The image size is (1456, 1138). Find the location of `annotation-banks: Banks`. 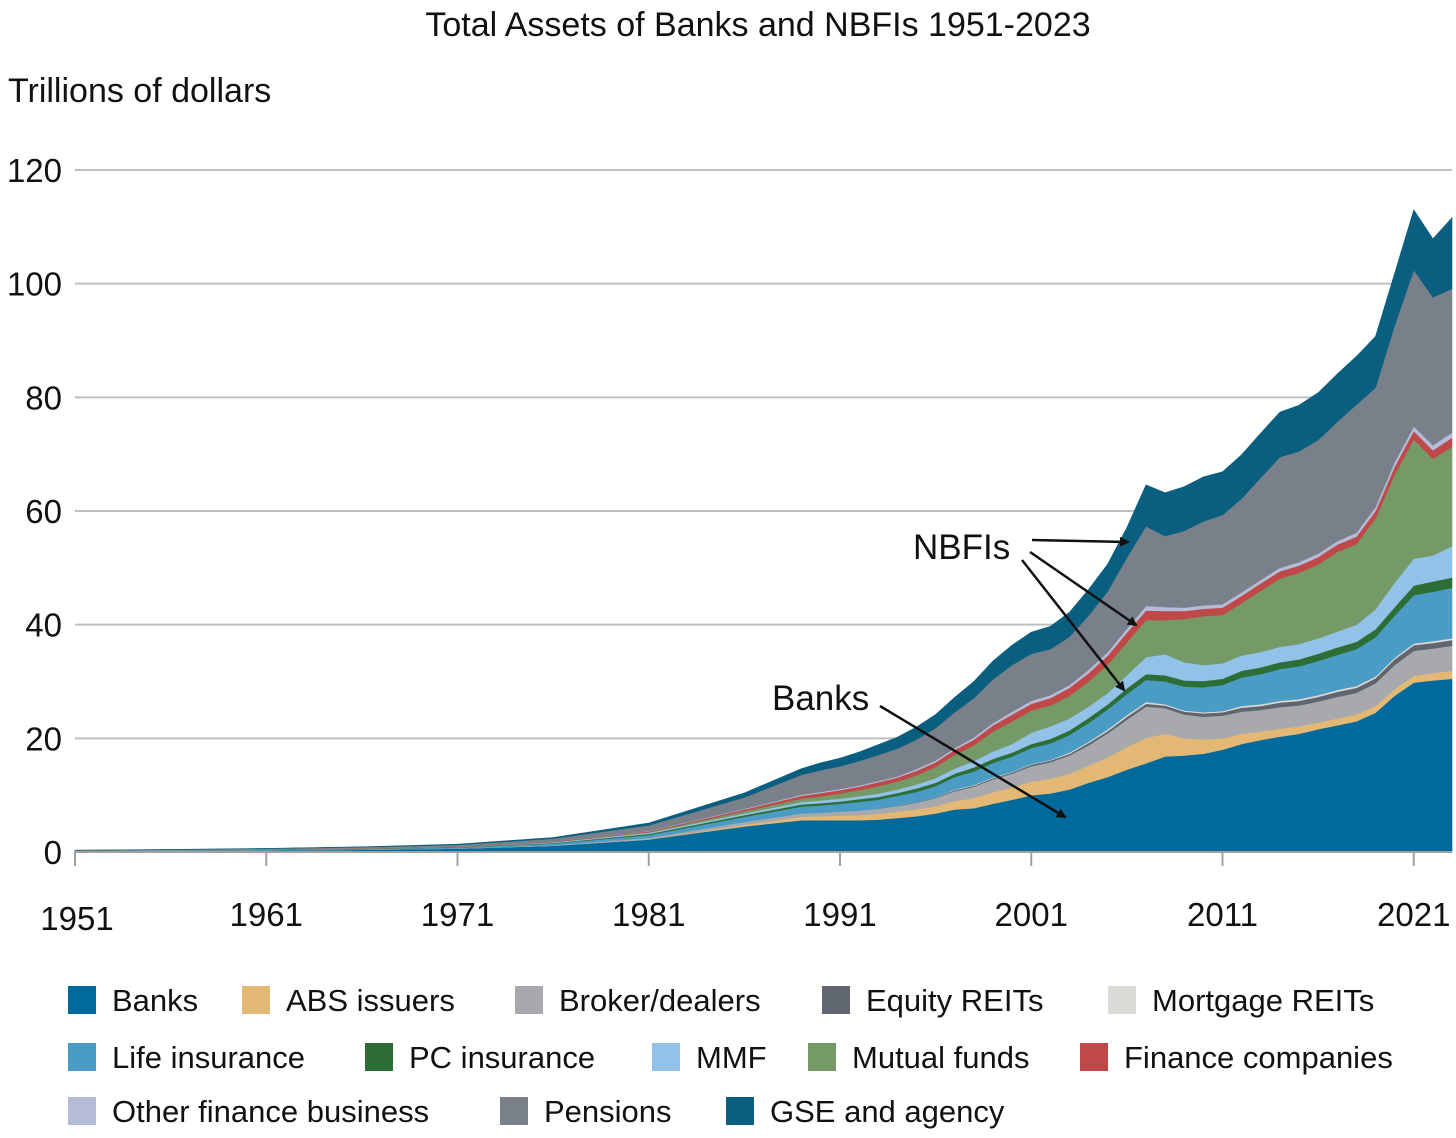

annotation-banks: Banks is located at coordinates (820, 698).